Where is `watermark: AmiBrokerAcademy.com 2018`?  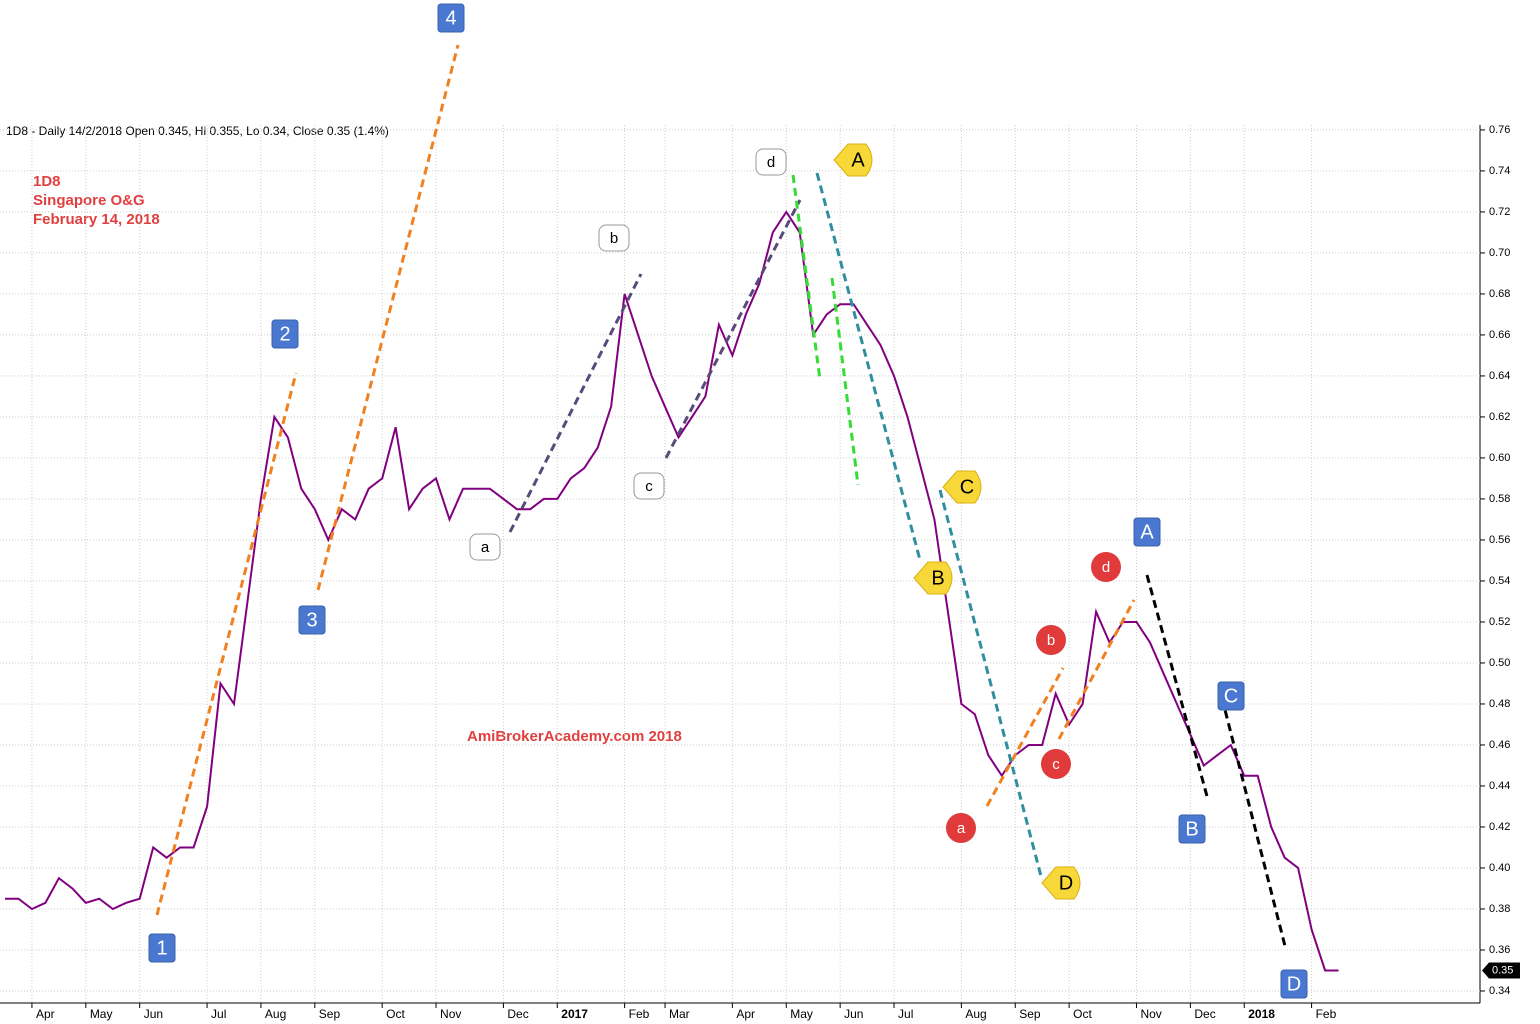
watermark: AmiBrokerAcademy.com 2018 is located at coordinates (574, 736).